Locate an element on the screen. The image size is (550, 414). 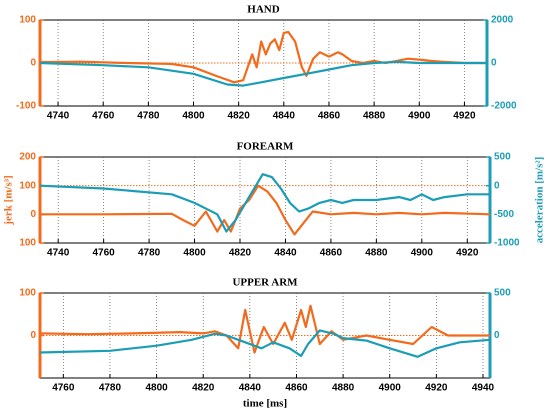
panel-title: HAND is located at coordinates (263, 10).